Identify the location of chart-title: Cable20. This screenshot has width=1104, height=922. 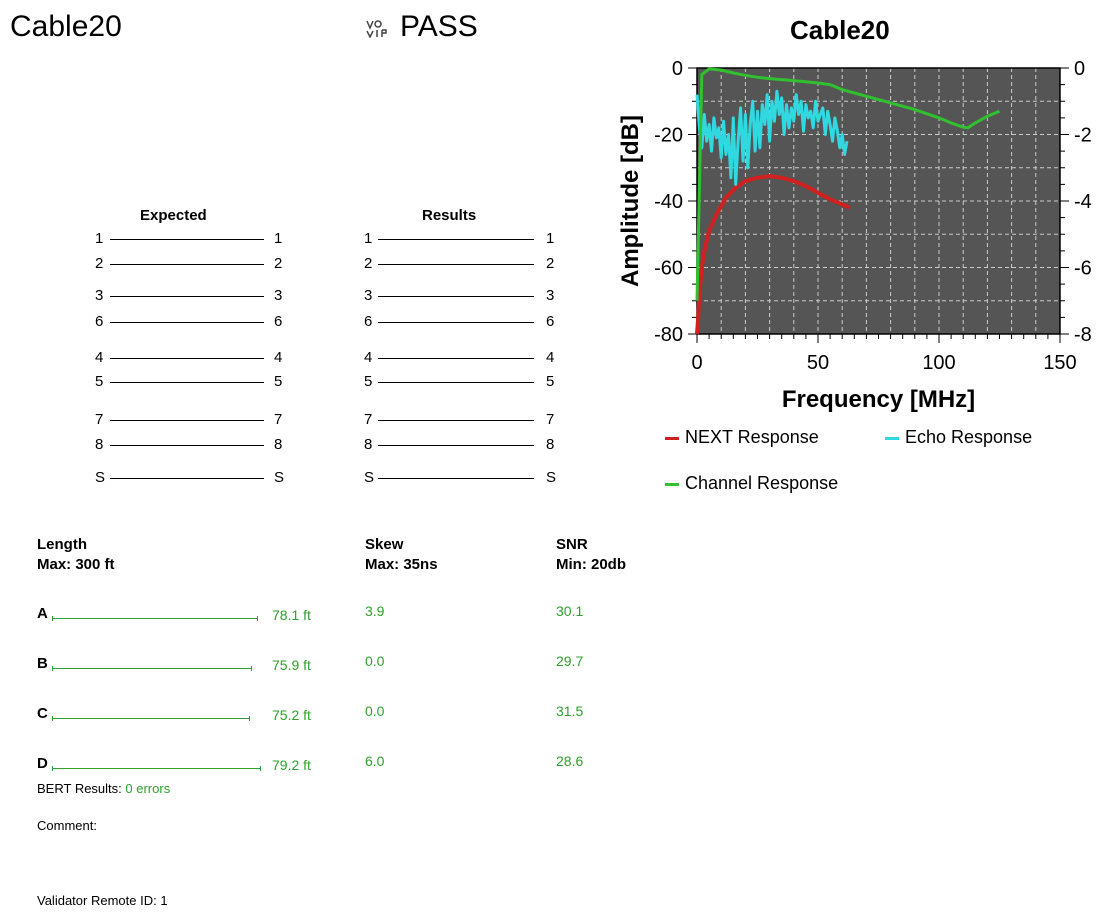
(840, 30).